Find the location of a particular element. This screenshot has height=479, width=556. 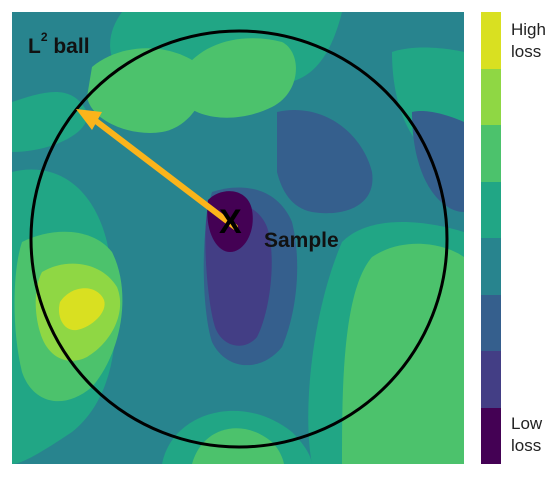

sample-marker: X is located at coordinates (230, 222).